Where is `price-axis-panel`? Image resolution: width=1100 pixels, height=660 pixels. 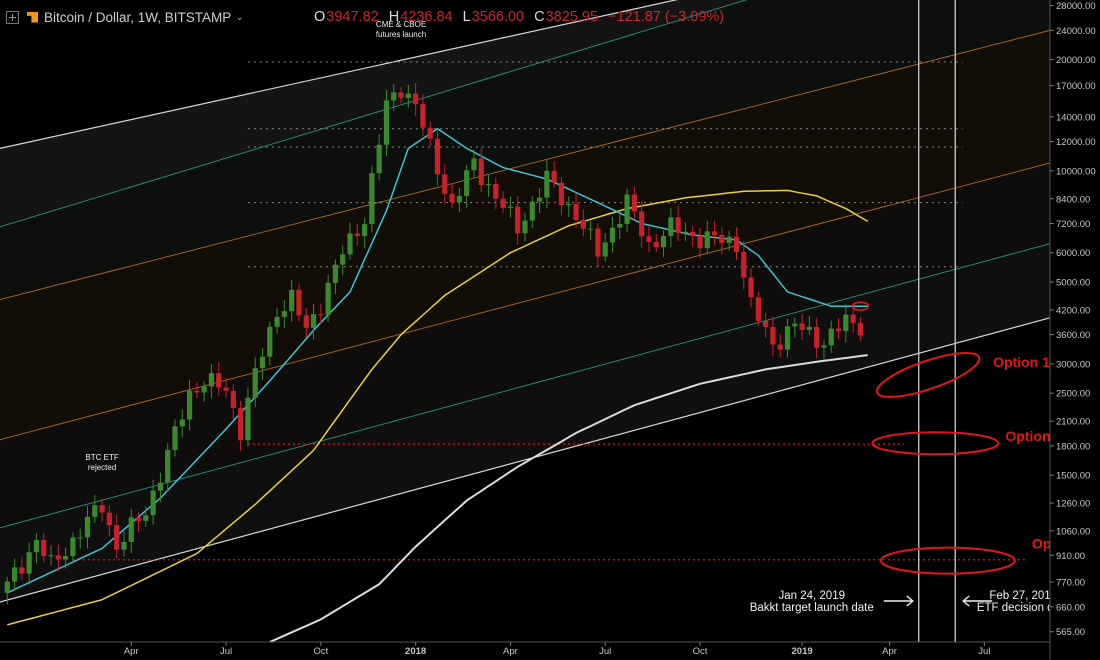
price-axis-panel is located at coordinates (1075, 330).